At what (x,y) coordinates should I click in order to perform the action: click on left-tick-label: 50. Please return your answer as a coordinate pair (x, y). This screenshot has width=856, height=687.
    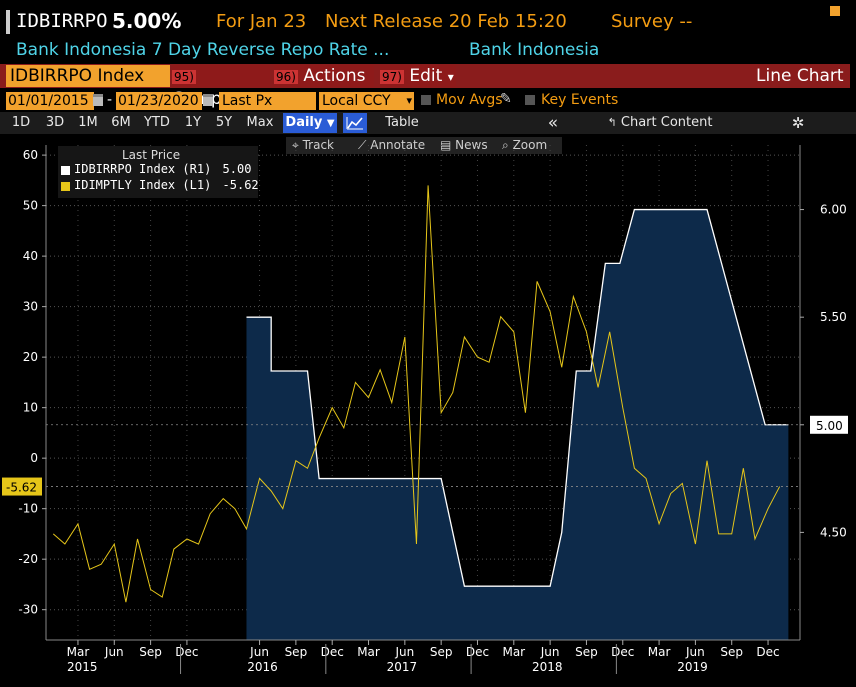
    Looking at the image, I should click on (30, 206).